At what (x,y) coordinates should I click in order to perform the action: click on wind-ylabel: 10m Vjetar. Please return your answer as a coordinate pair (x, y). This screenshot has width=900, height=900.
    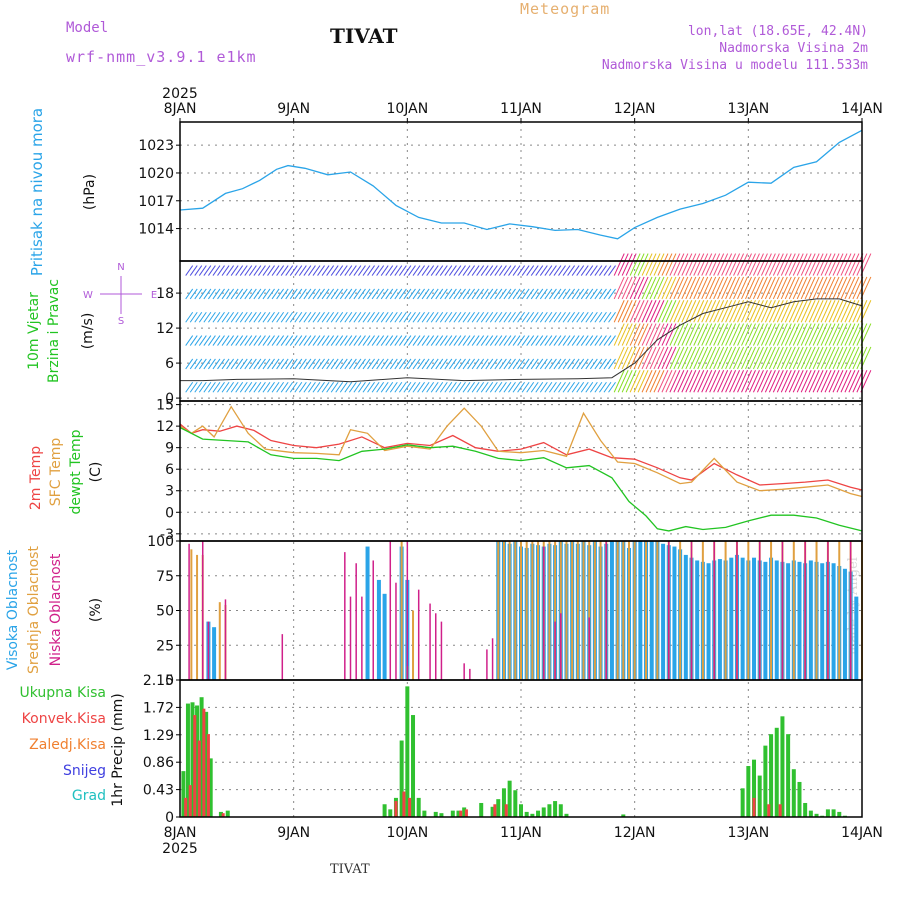
    Looking at the image, I should click on (34, 331).